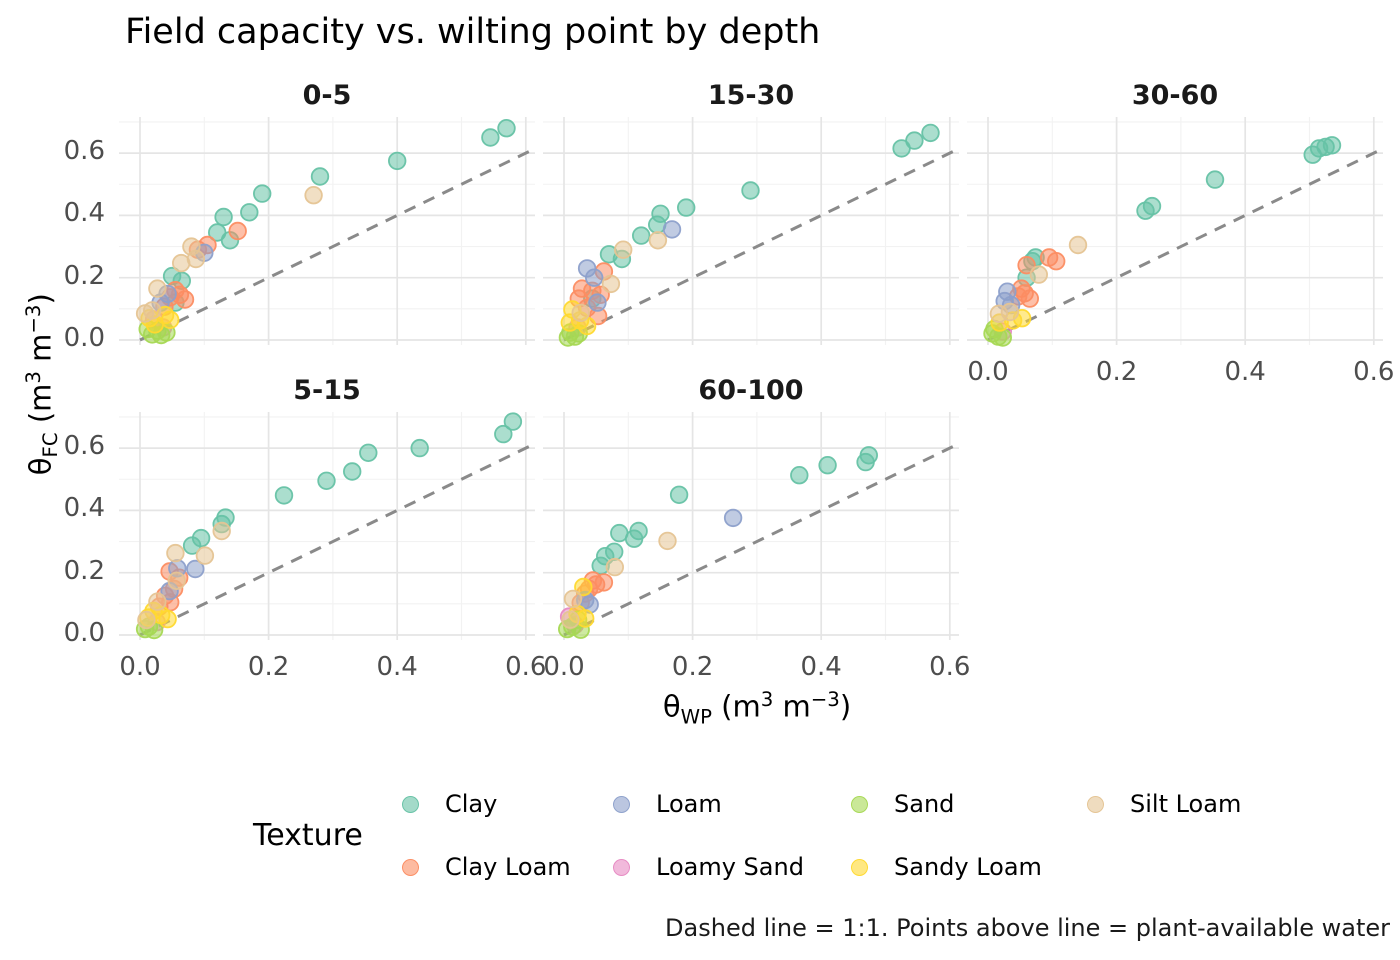 Image resolution: width=1400 pixels, height=960 pixels. I want to click on legend-label: Clay, so click(471, 804).